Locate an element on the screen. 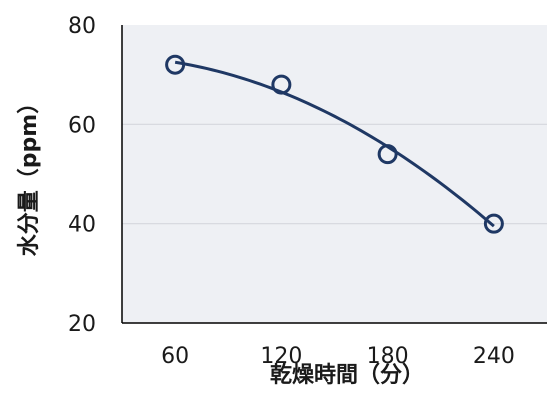  y-tick-labels: 20 40 60 80 is located at coordinates (82, 175).